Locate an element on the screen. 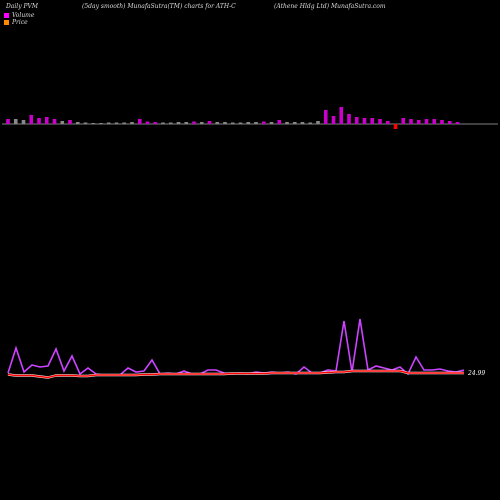  chart-header-left: Daily PVM is located at coordinates (22, 6).